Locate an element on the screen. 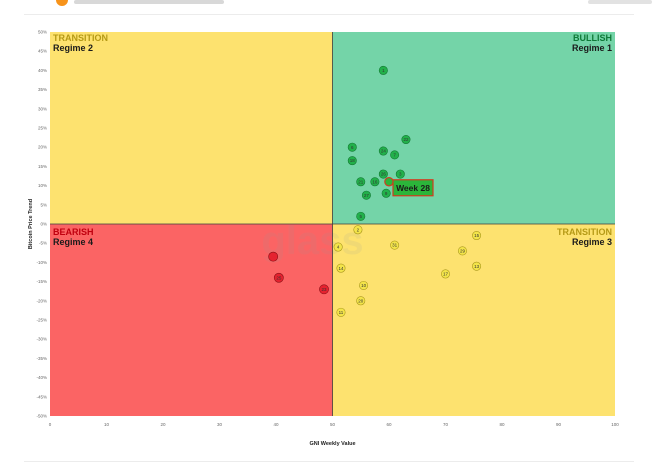 The width and height of the screenshot is (658, 468). data-point-bearish is located at coordinates (273, 256).